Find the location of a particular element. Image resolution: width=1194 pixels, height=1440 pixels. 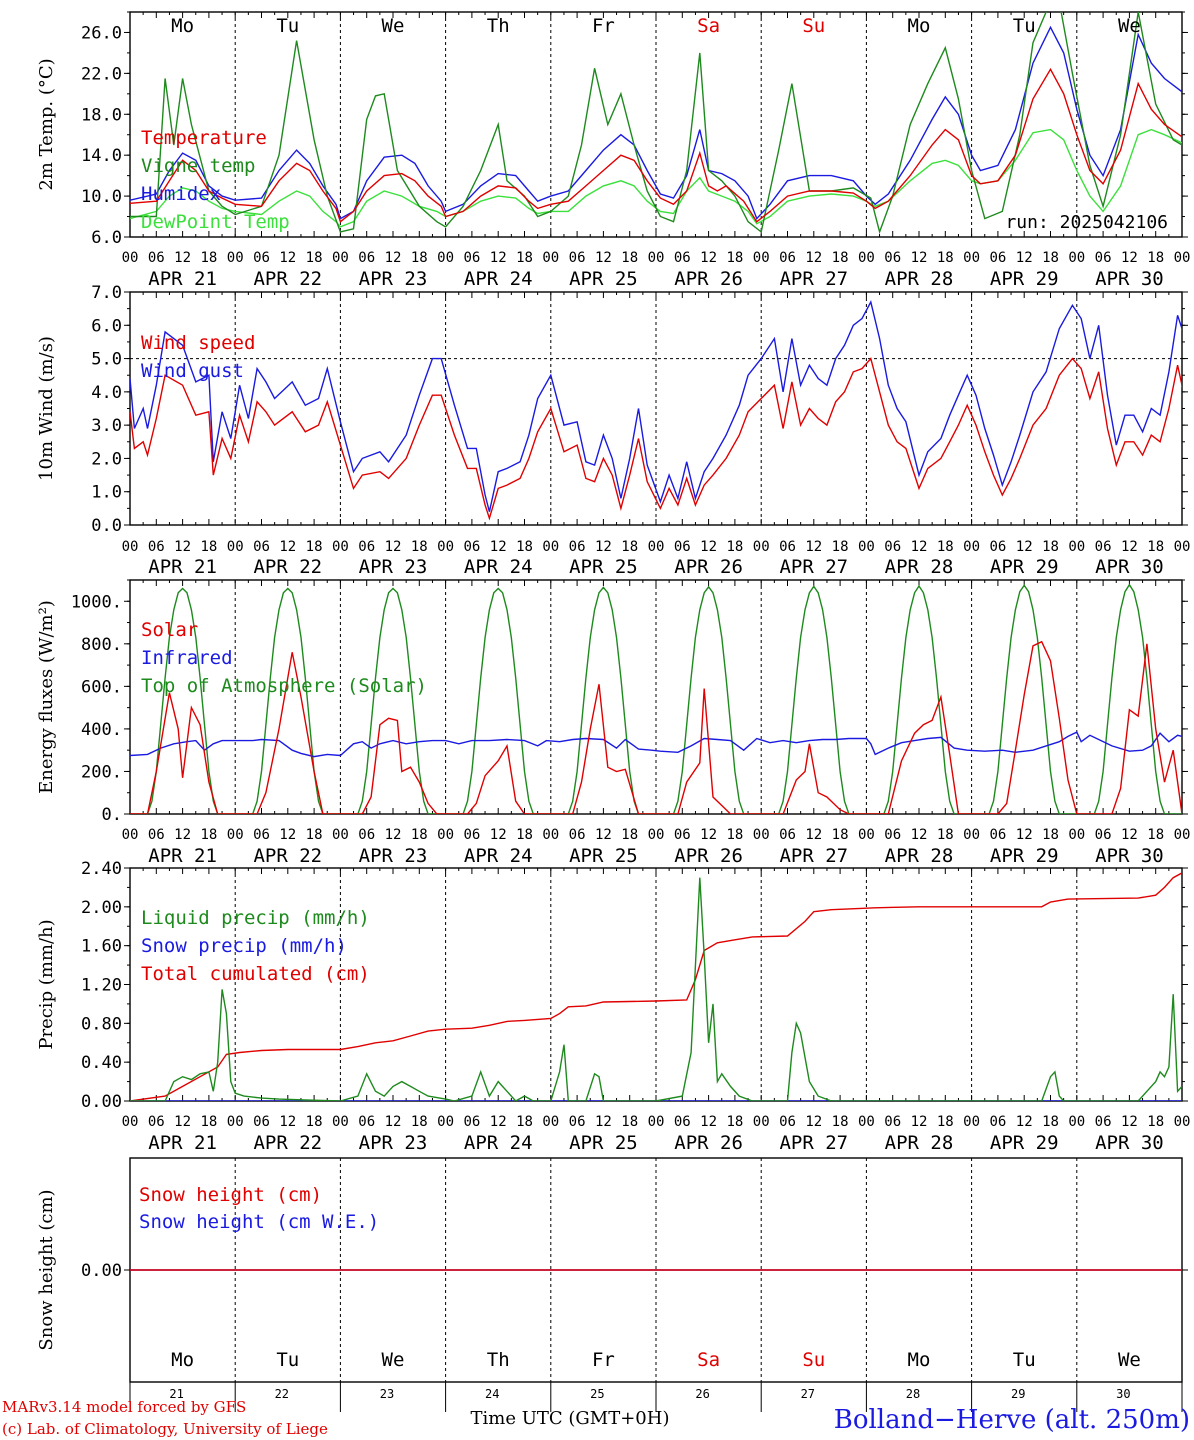

run-label: run: 2025042106 is located at coordinates (1086, 222).